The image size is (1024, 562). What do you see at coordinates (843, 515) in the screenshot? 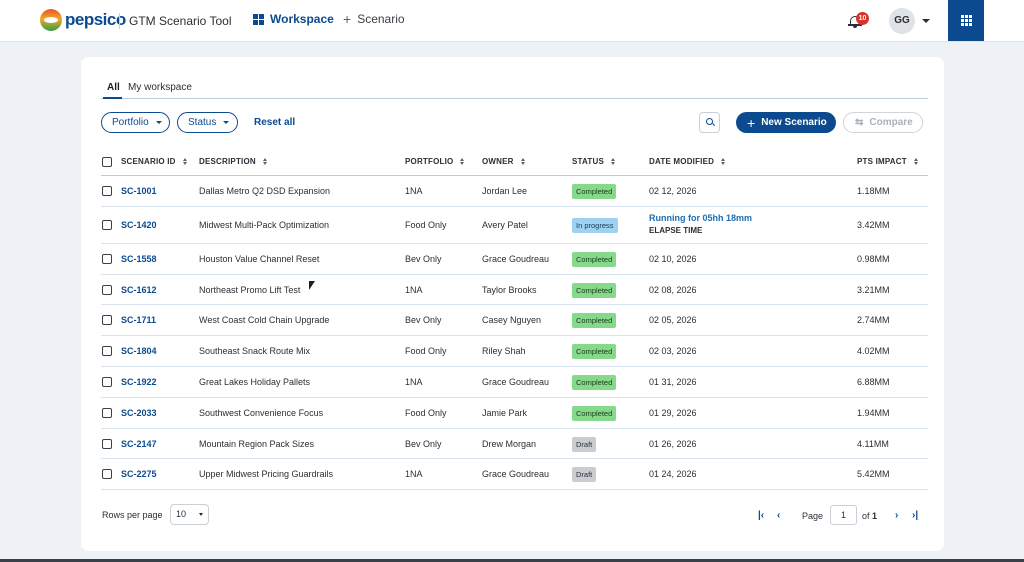
I see `page-number-input: 1` at bounding box center [843, 515].